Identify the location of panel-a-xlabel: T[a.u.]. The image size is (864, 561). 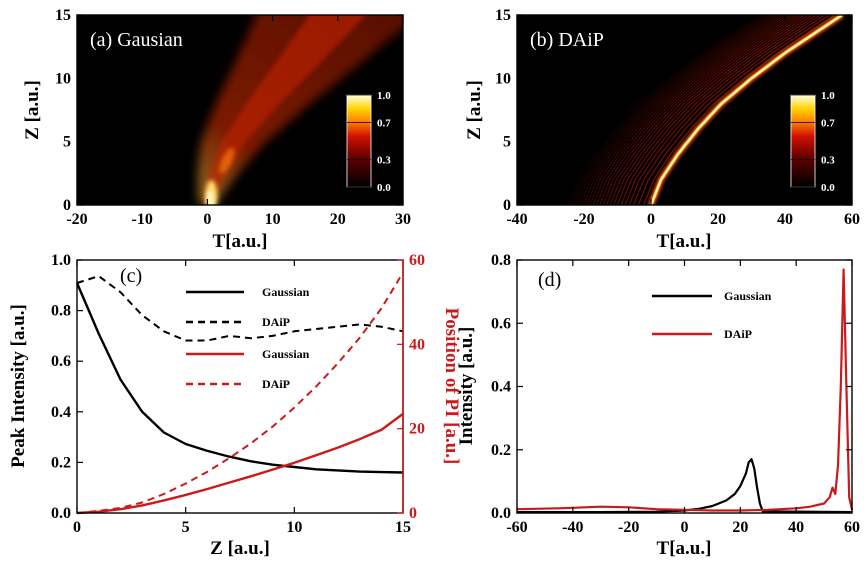
(240, 241).